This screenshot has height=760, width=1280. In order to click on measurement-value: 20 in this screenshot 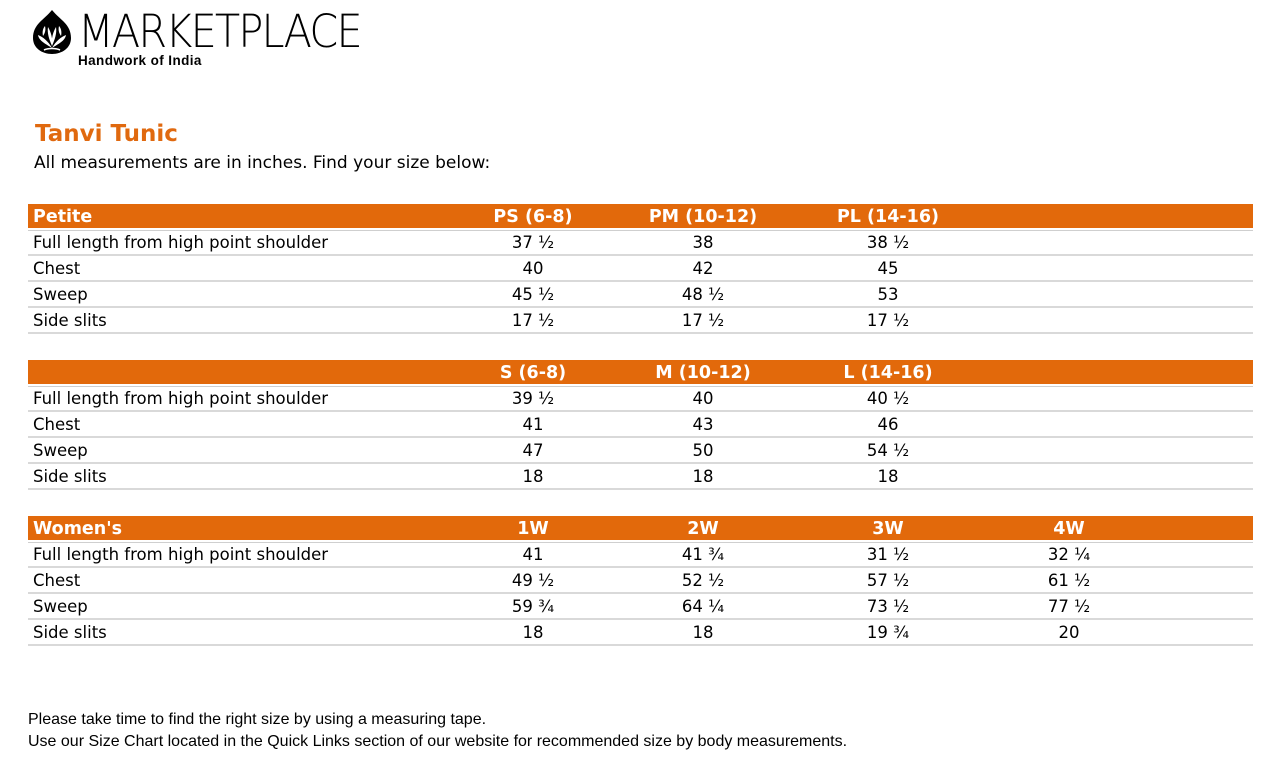, I will do `click(1069, 632)`.